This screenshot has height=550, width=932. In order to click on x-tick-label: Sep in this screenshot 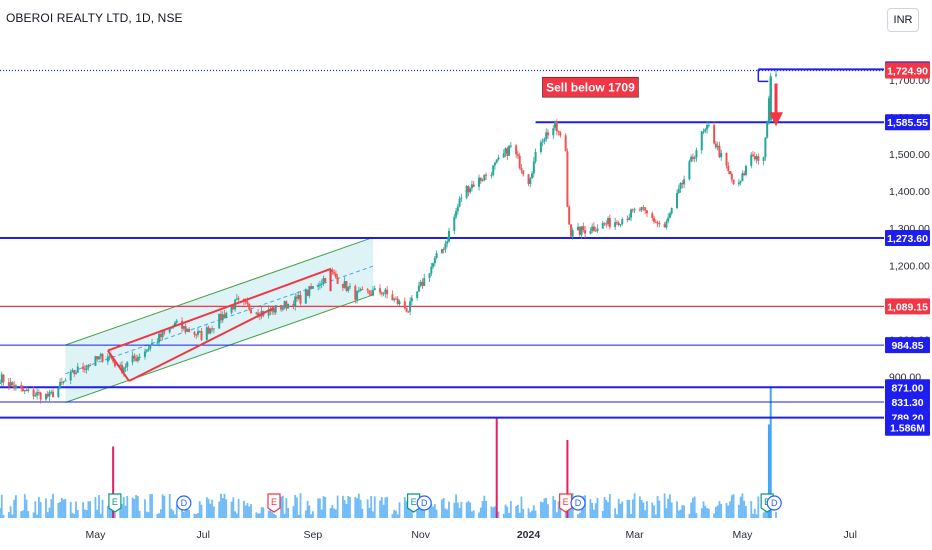, I will do `click(313, 535)`.